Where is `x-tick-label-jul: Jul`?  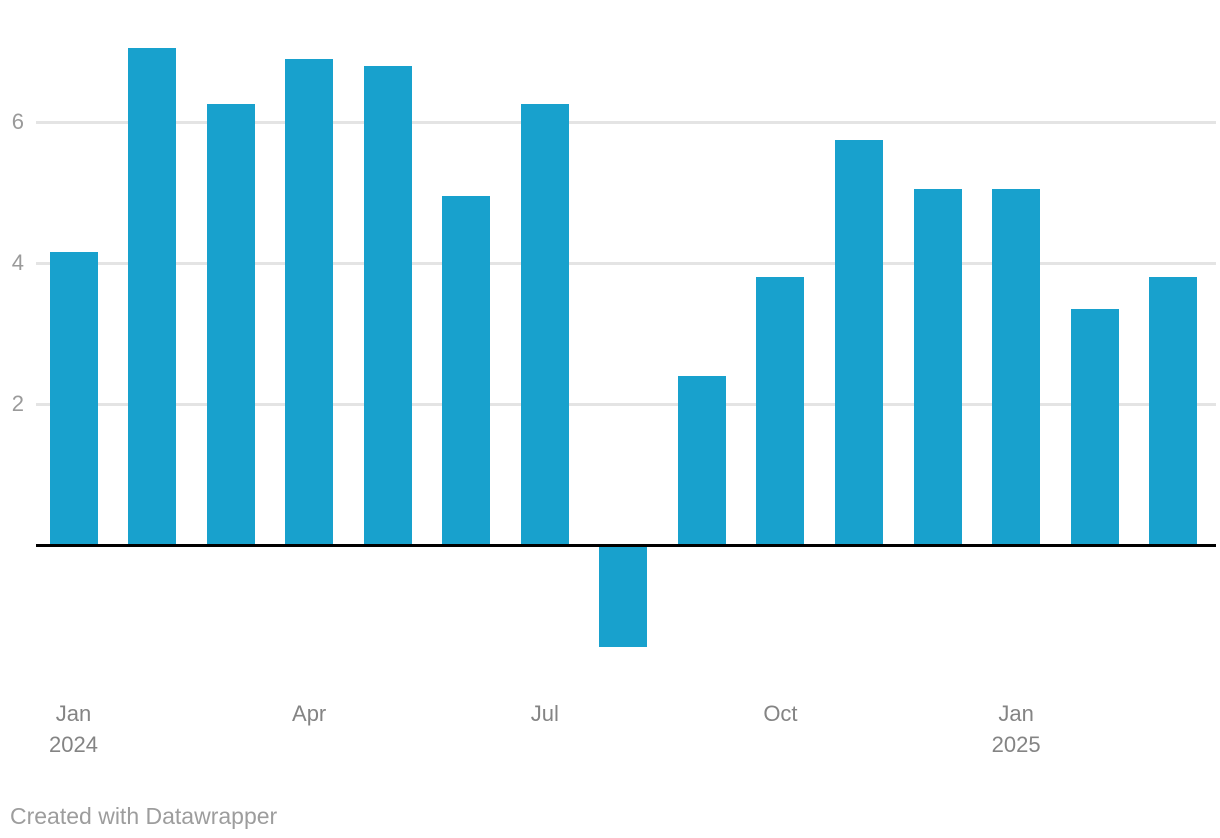 x-tick-label-jul: Jul is located at coordinates (545, 713).